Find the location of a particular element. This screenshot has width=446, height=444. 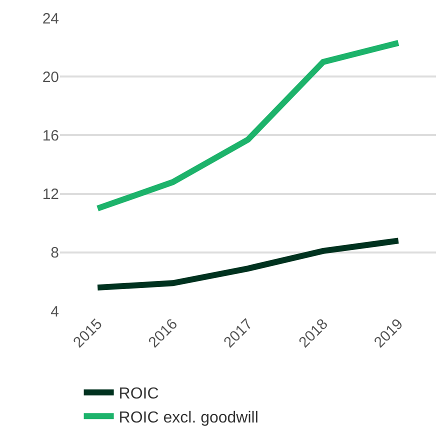

y-tick-label: 24 is located at coordinates (50, 19).